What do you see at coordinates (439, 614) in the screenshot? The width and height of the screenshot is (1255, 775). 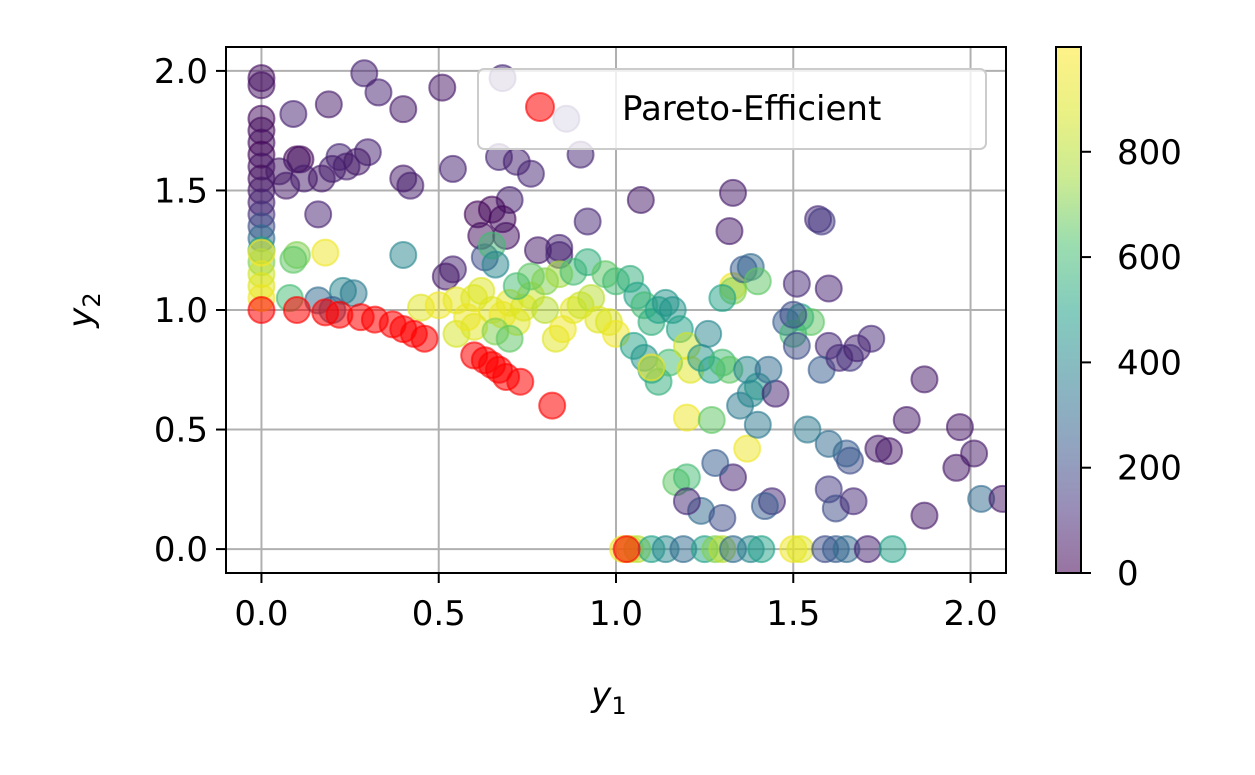 I see `x-tick-label: 0.5` at bounding box center [439, 614].